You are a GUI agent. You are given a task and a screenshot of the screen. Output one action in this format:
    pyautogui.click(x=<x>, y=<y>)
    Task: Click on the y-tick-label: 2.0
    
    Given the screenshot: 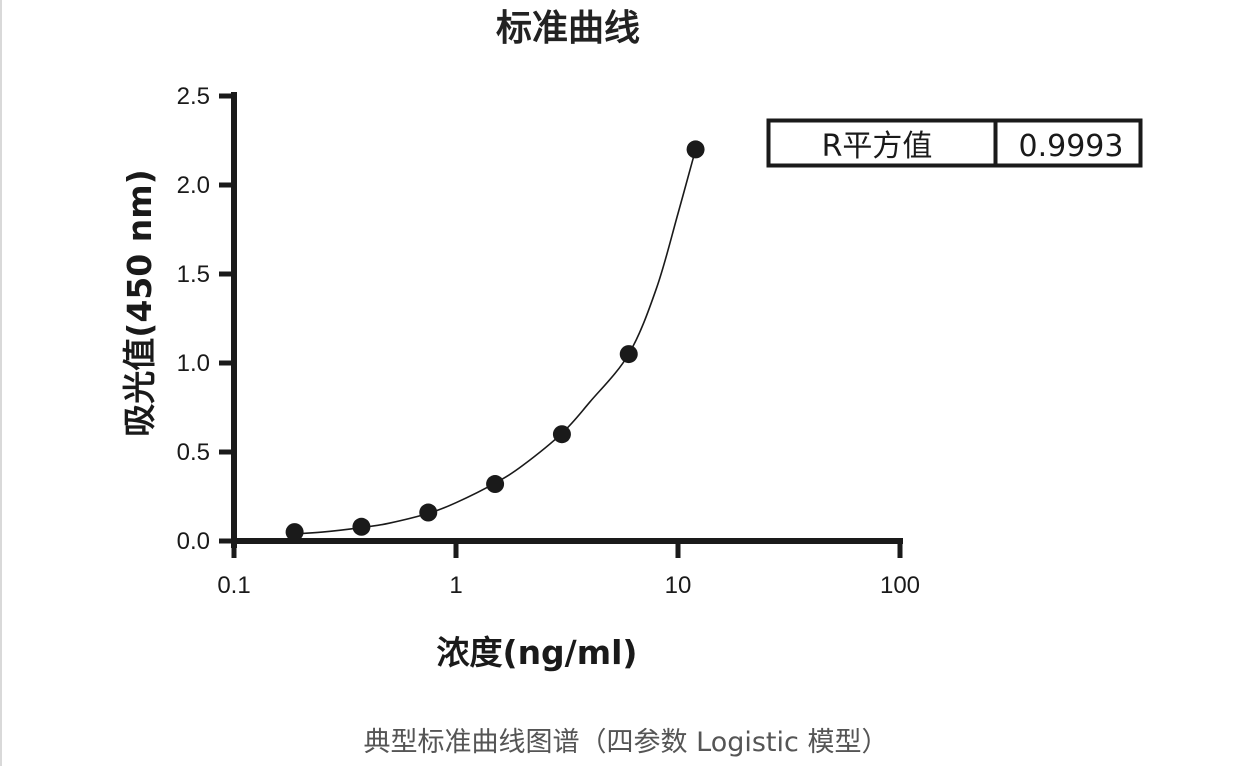 What is the action you would take?
    pyautogui.click(x=193, y=185)
    